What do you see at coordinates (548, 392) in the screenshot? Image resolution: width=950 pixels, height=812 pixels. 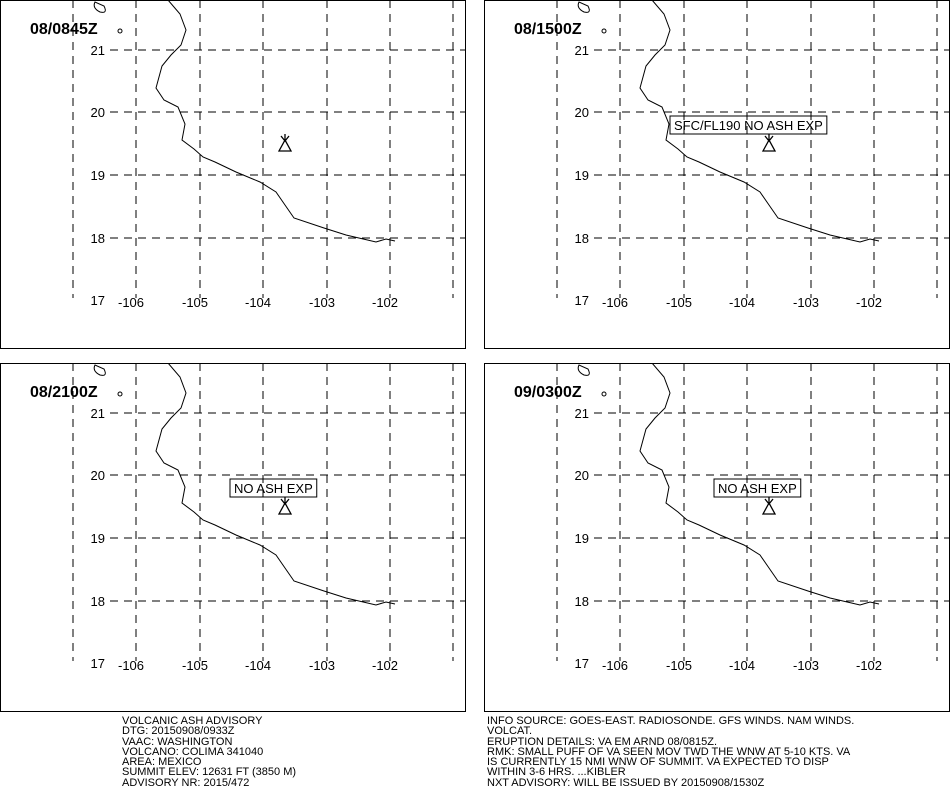 I see `time-label: 09/0300Z` at bounding box center [548, 392].